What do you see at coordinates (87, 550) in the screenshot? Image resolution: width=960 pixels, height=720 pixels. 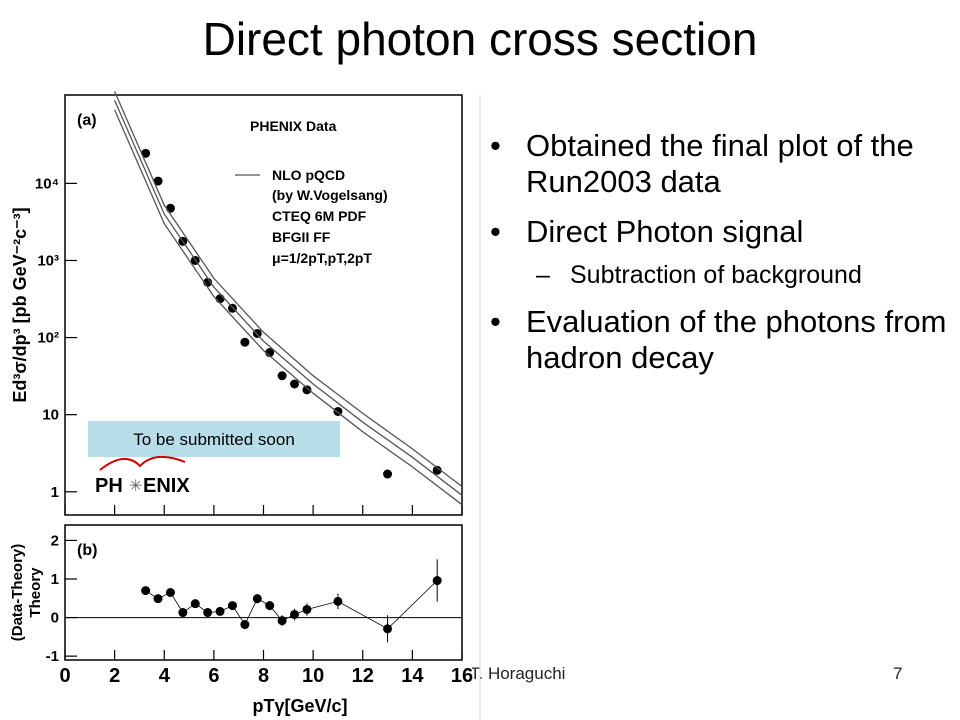 I see `panel-label: (b)` at bounding box center [87, 550].